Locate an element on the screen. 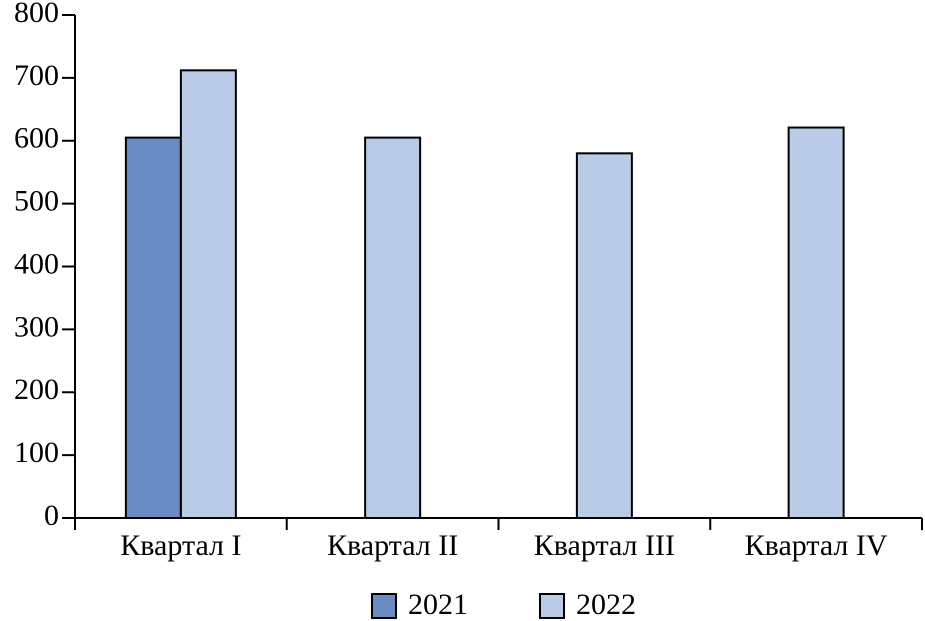  y-tick-label: 600 is located at coordinates (36, 138).